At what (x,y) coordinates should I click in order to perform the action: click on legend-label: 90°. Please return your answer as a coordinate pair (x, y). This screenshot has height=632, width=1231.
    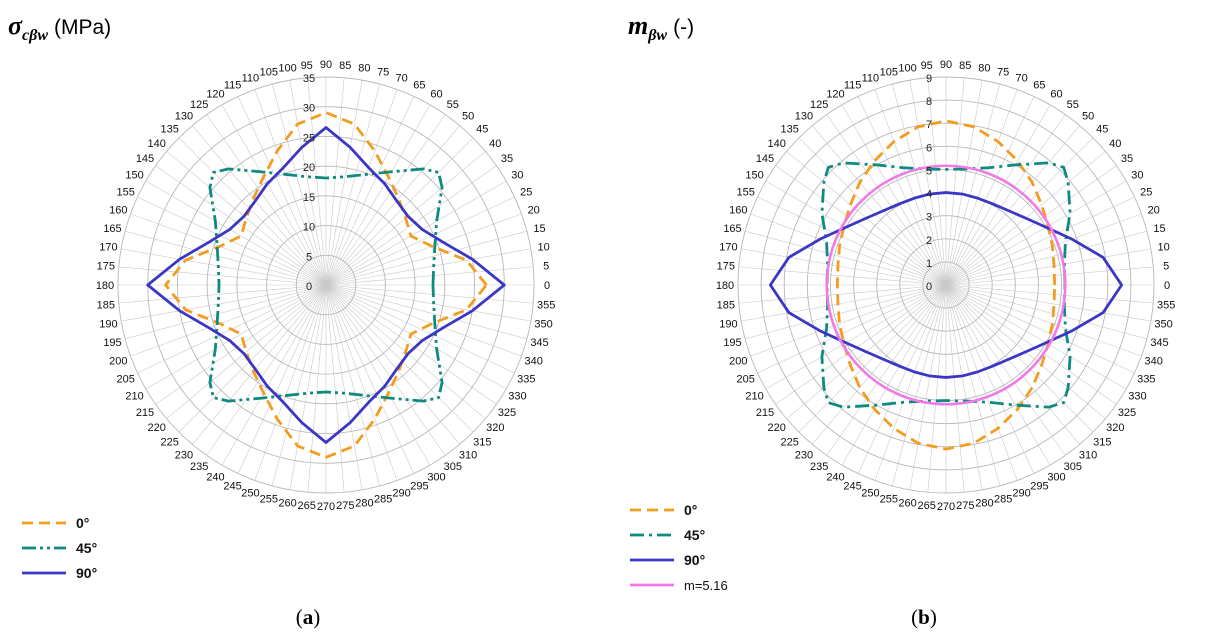
    Looking at the image, I should click on (694, 560).